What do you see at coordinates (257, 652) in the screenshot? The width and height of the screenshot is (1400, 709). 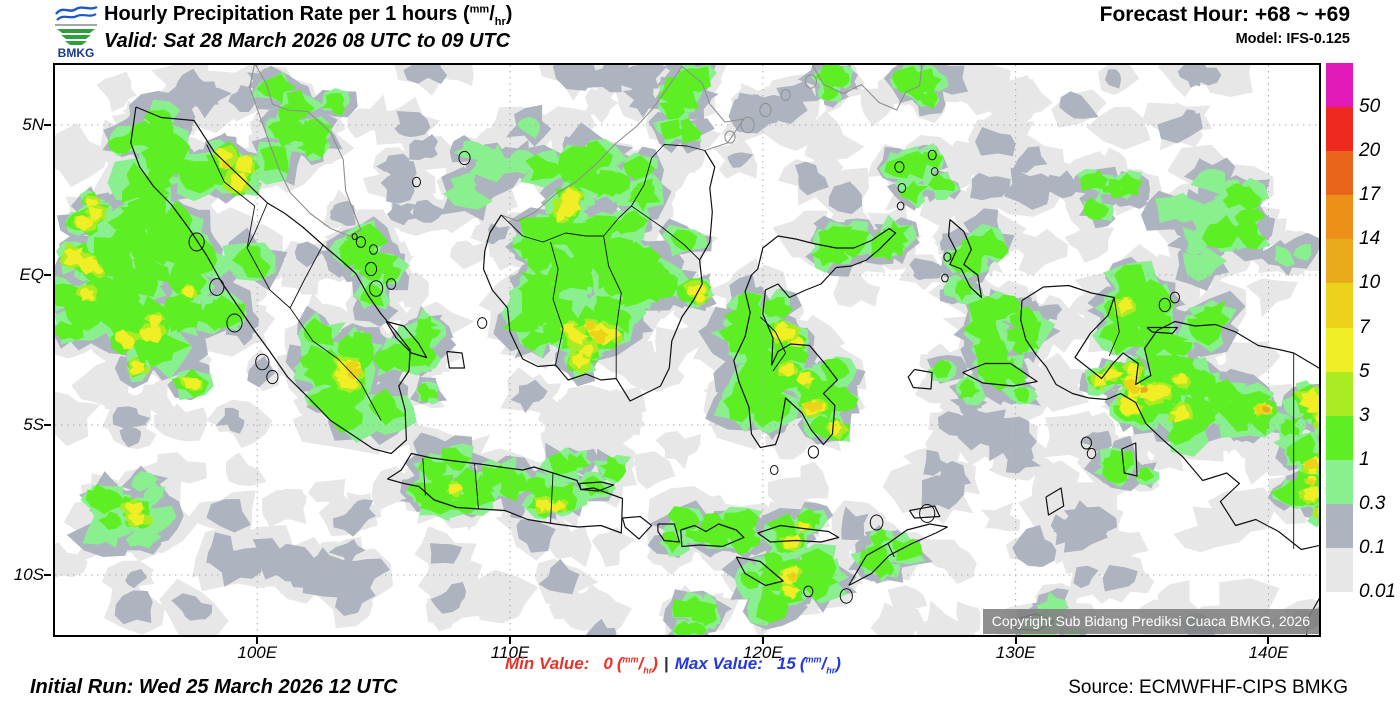 I see `x-tick-label-100E: 100E` at bounding box center [257, 652].